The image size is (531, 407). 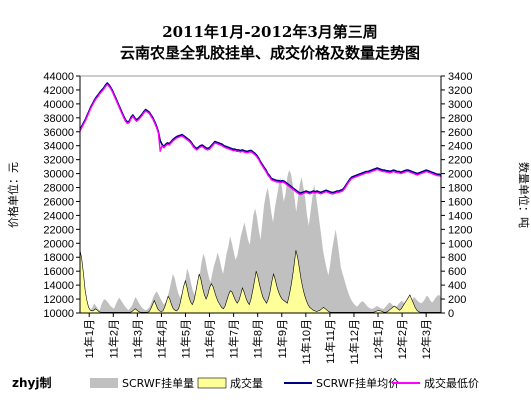 What do you see at coordinates (158, 383) in the screenshot?
I see `legend-label-0: SCRWF挂单量` at bounding box center [158, 383].